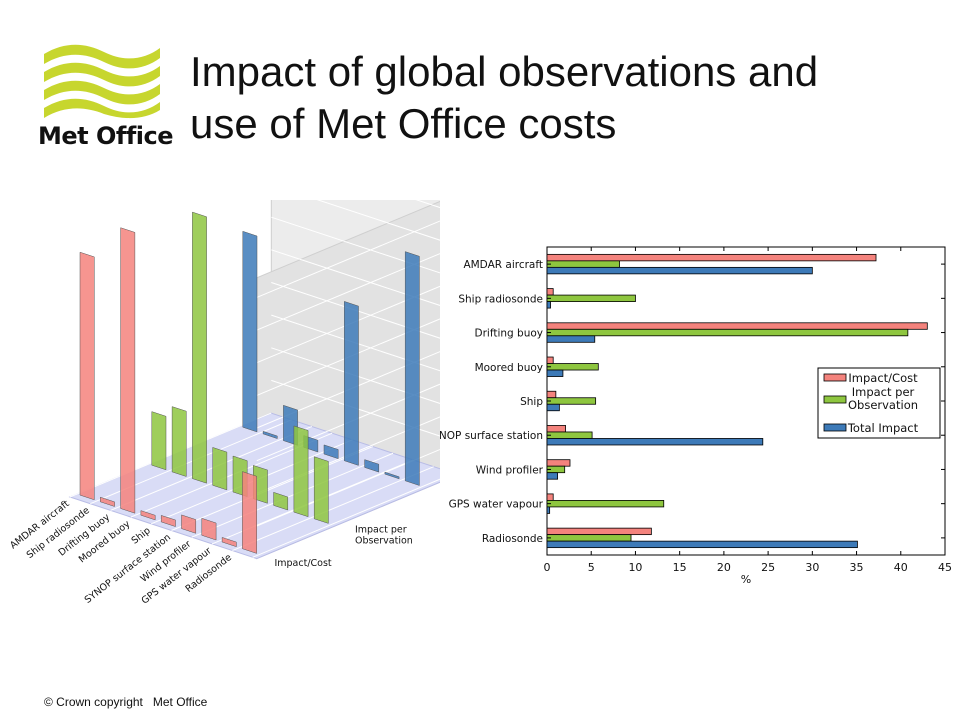  Describe the element at coordinates (126, 702) in the screenshot. I see `copyright-footer: © Crown copyright Met Office` at that location.